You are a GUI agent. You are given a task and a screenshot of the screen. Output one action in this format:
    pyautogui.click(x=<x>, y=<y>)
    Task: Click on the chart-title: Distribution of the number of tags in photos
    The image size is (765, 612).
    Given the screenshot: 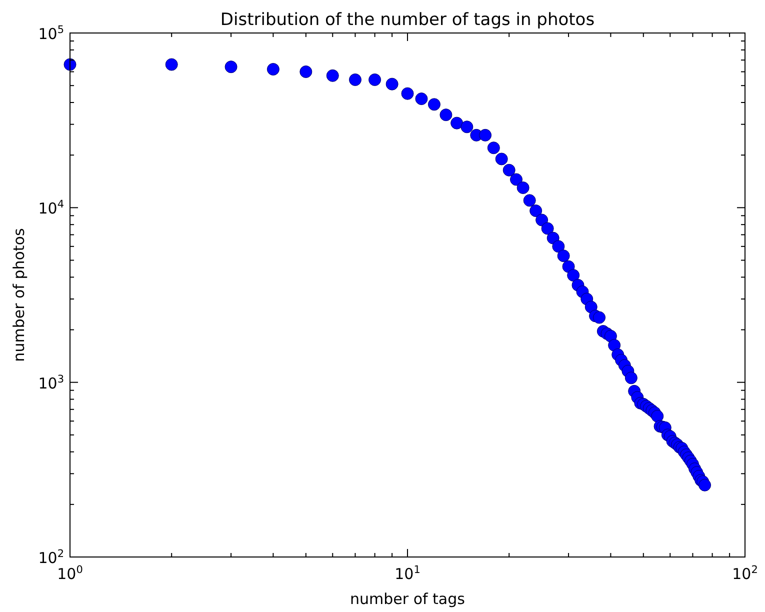 What is the action you would take?
    pyautogui.click(x=407, y=20)
    